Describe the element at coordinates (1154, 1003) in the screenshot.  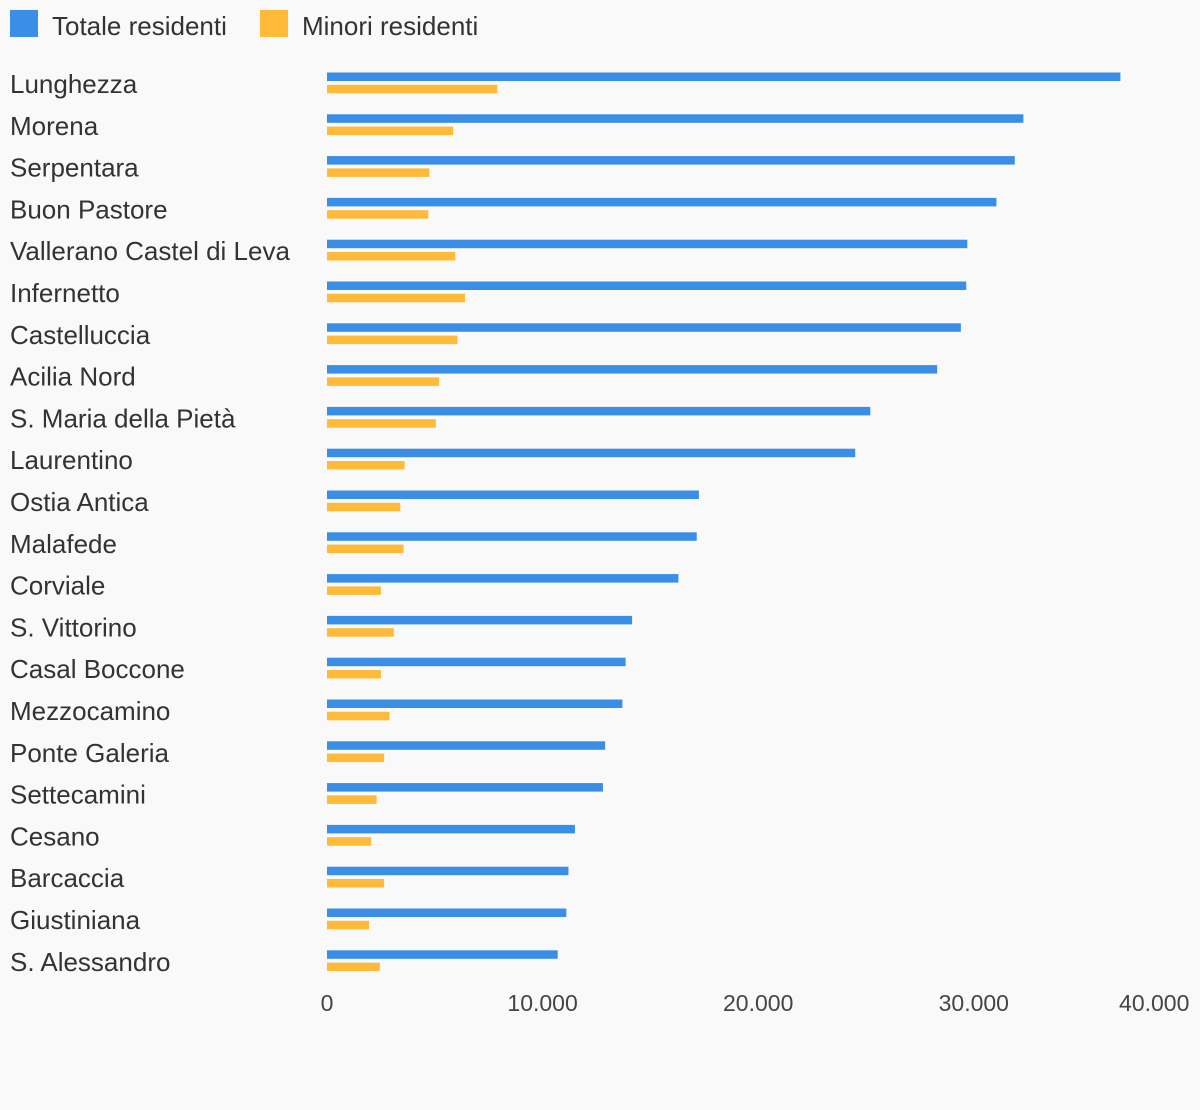
I see `x-tick-label: 40.000` at that location.